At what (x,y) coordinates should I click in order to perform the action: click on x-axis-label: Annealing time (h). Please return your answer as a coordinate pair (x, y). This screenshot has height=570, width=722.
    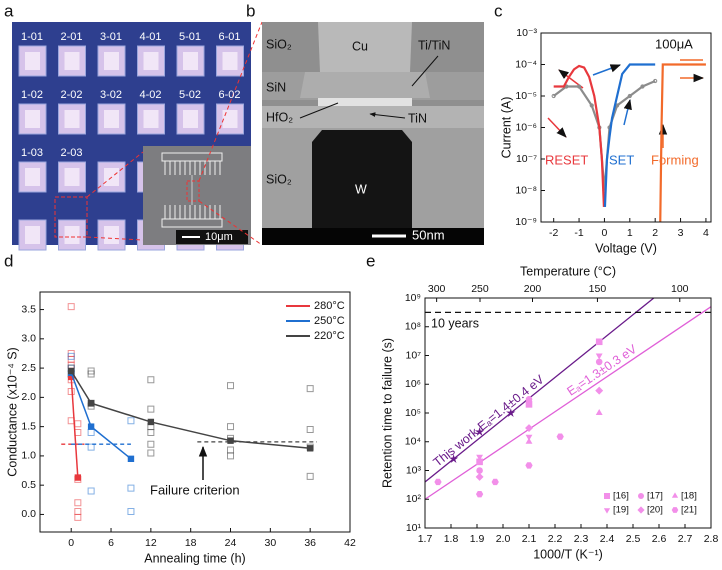
    Looking at the image, I should click on (194, 558).